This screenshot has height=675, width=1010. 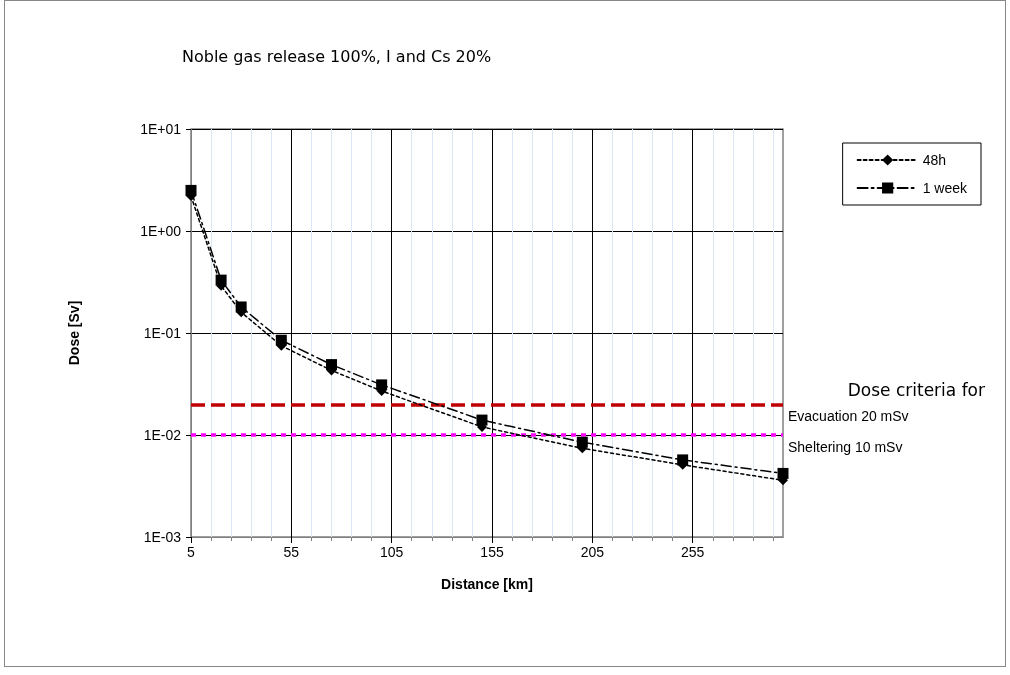 What do you see at coordinates (337, 56) in the screenshot?
I see `chart-title: Noble gas release 100%, I and Cs 20%` at bounding box center [337, 56].